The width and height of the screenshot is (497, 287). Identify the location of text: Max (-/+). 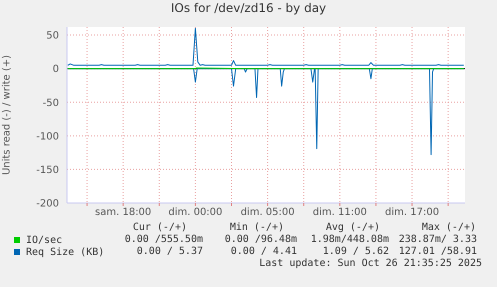
(449, 227).